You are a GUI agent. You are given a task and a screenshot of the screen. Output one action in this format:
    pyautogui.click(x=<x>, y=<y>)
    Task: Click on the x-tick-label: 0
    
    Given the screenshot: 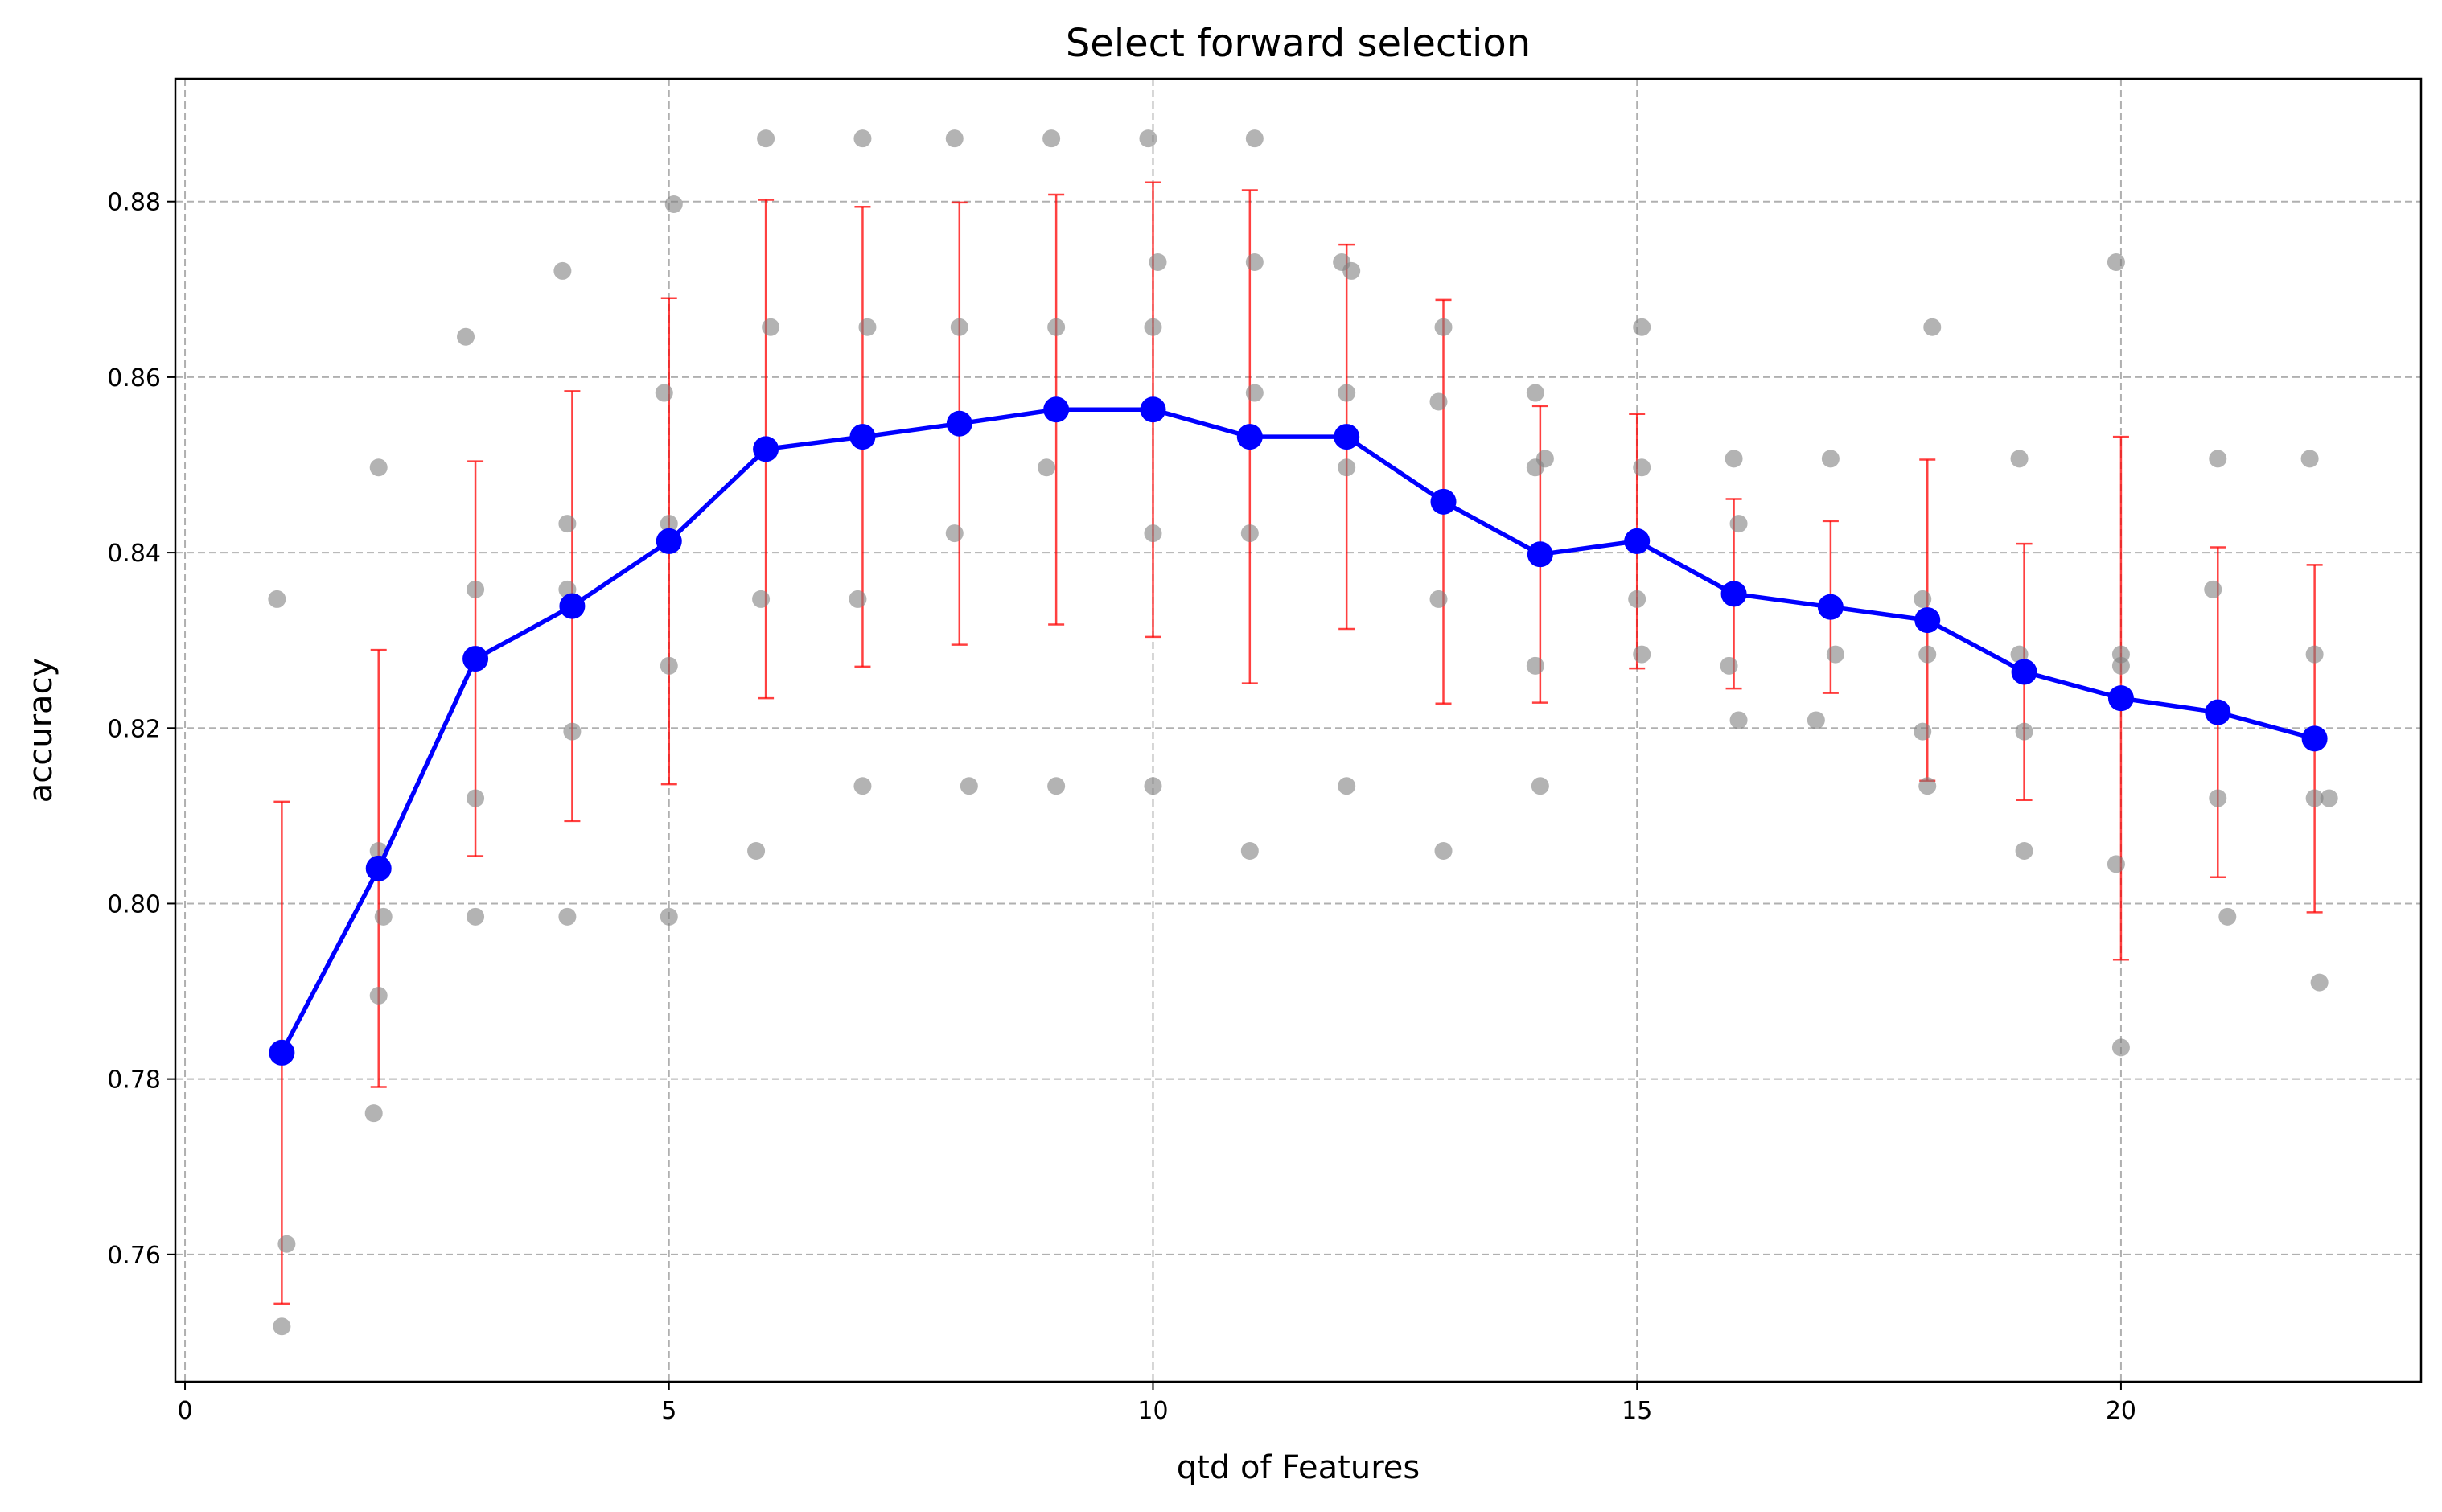 What is the action you would take?
    pyautogui.click(x=184, y=1411)
    